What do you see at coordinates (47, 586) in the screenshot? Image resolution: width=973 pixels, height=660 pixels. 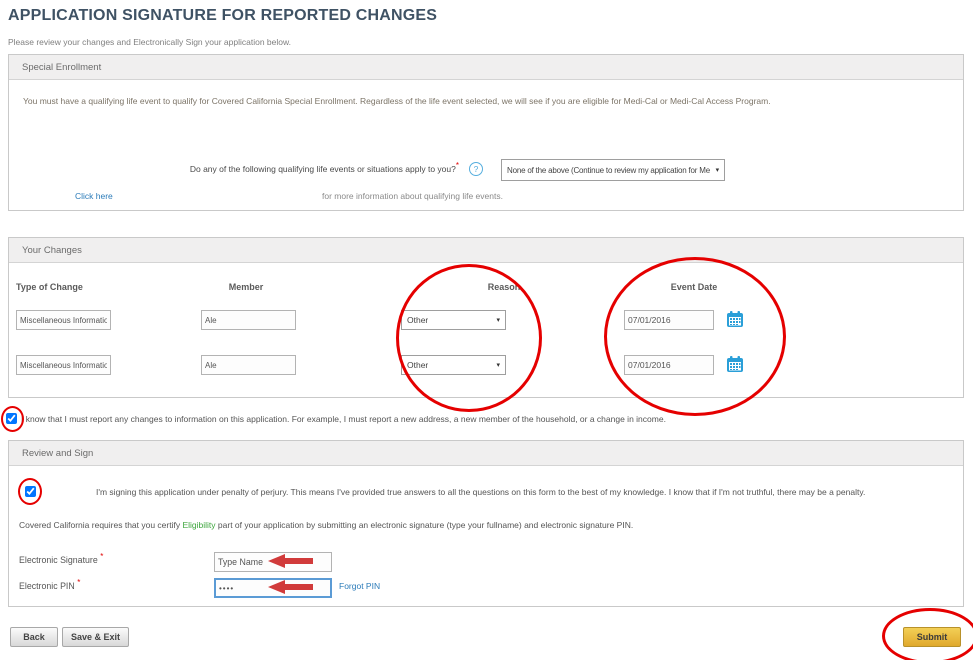 I see `electronic-pin-label-text: Electronic PIN` at bounding box center [47, 586].